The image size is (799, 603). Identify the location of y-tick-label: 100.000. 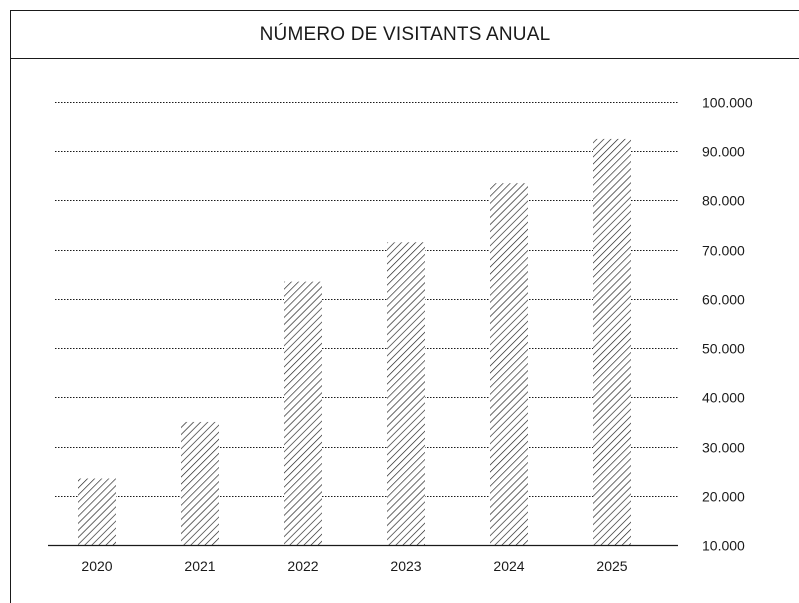
(727, 103).